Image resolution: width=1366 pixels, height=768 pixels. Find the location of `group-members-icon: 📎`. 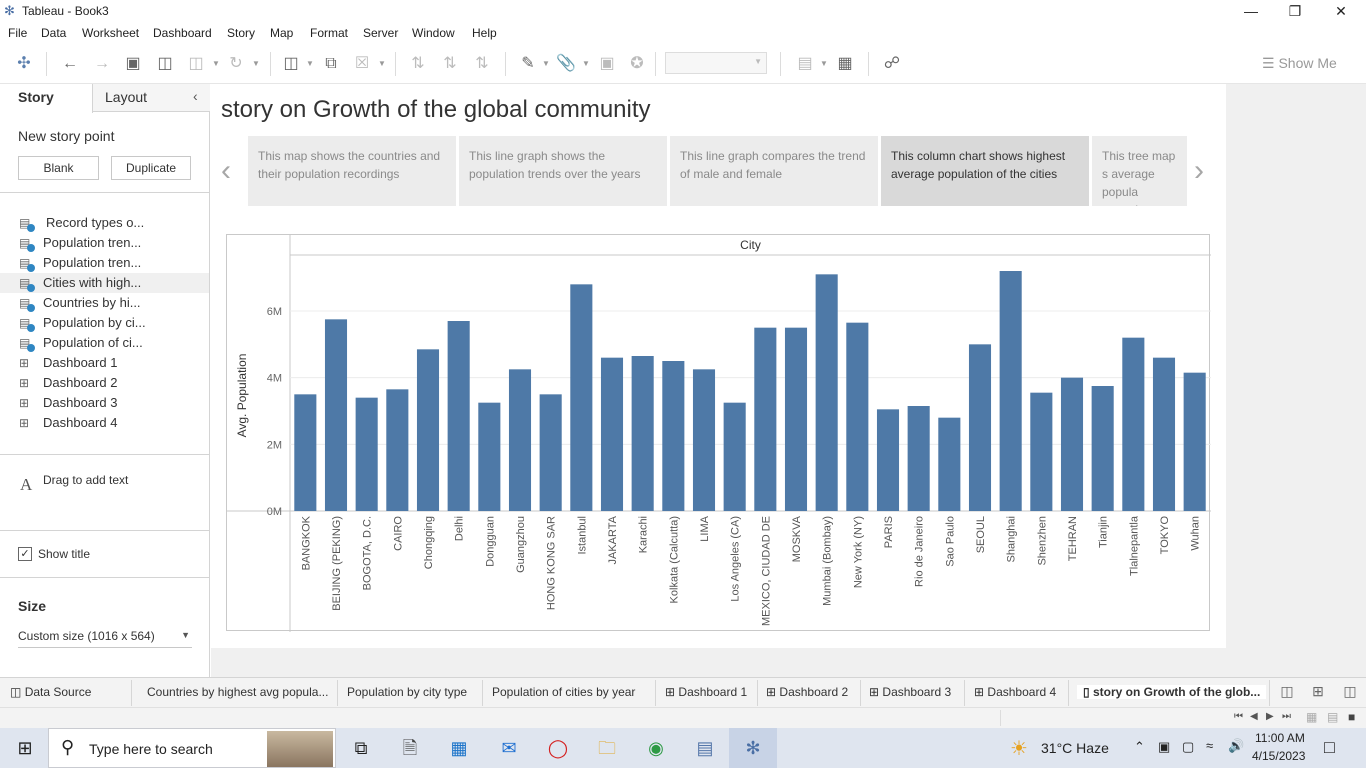

group-members-icon: 📎 is located at coordinates (566, 63).